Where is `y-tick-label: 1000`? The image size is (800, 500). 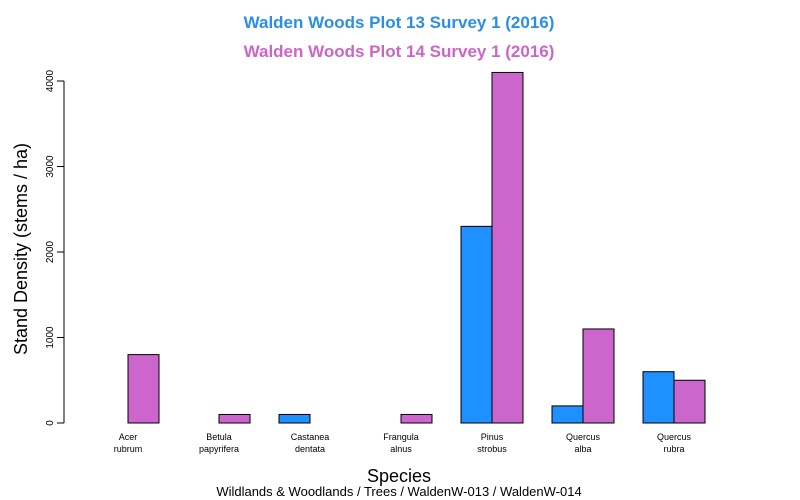
y-tick-label: 1000 is located at coordinates (50, 337).